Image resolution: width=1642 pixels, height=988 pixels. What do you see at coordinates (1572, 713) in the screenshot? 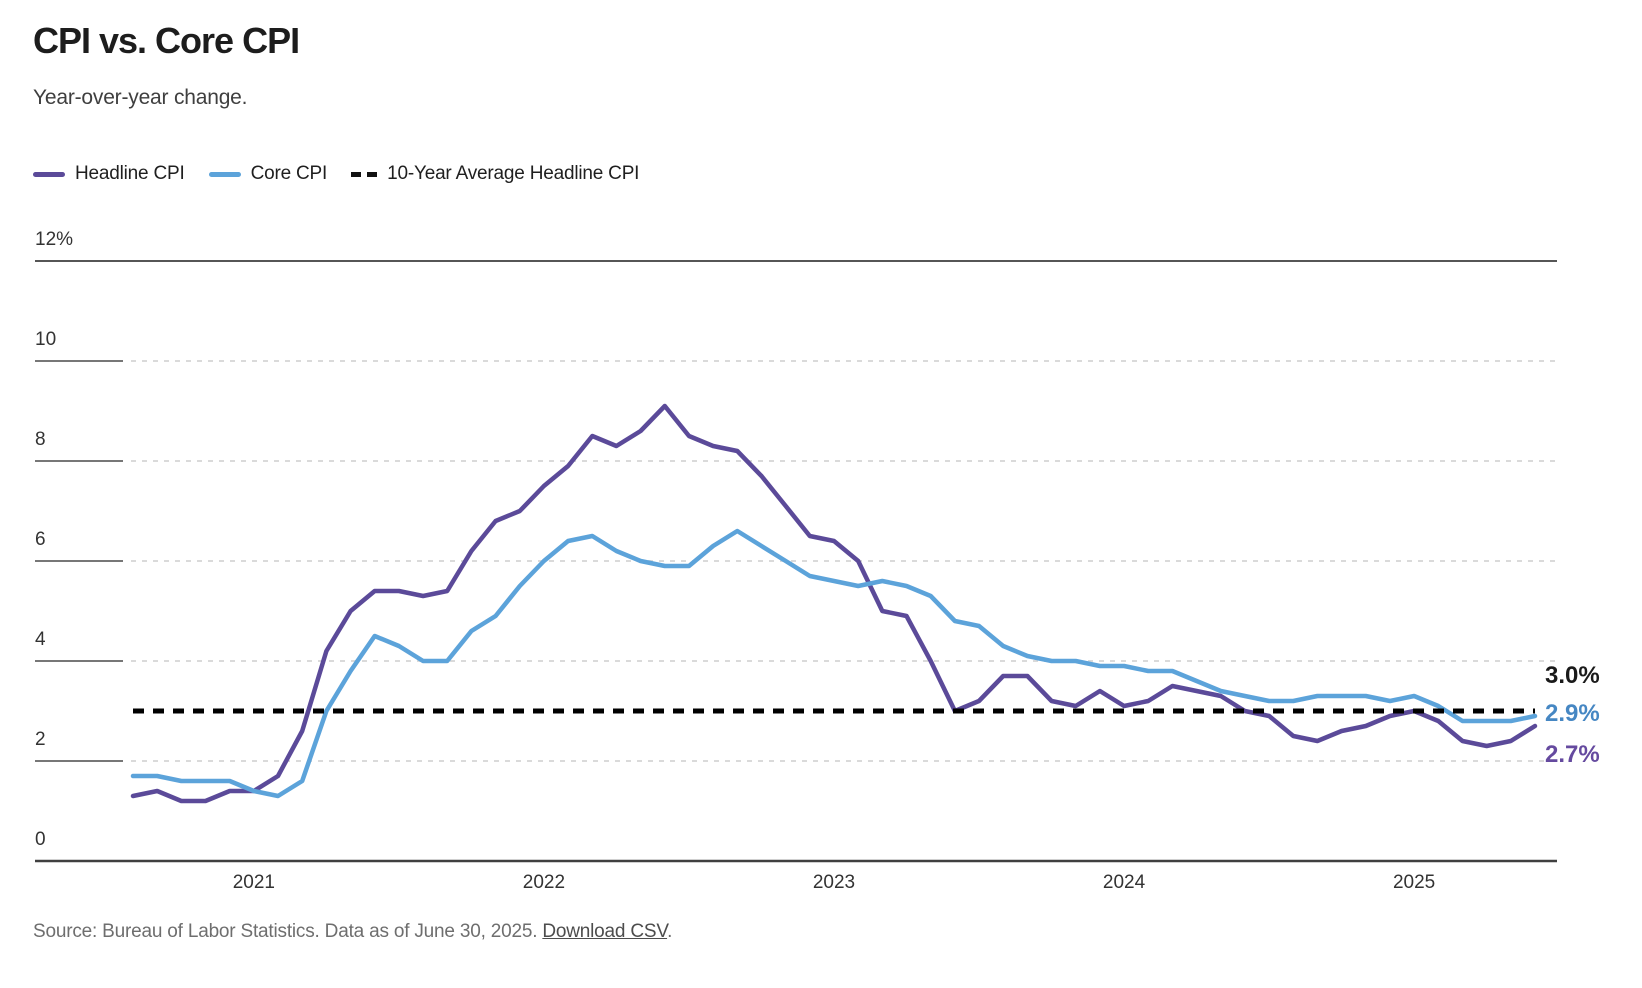
I see `end-value-label: 2.9%` at bounding box center [1572, 713].